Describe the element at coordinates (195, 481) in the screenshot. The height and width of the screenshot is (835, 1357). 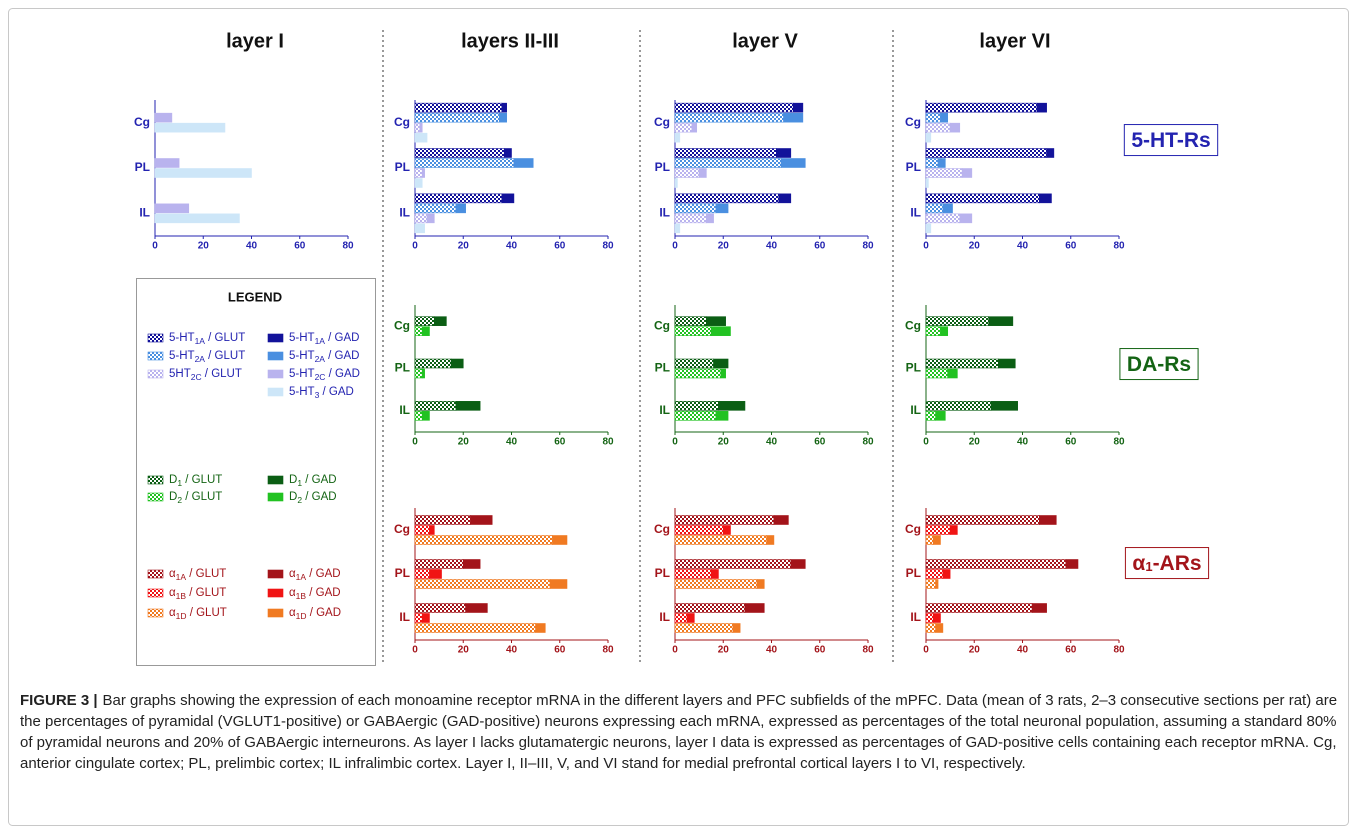
I see `legend-label: D1 / GLUT` at that location.